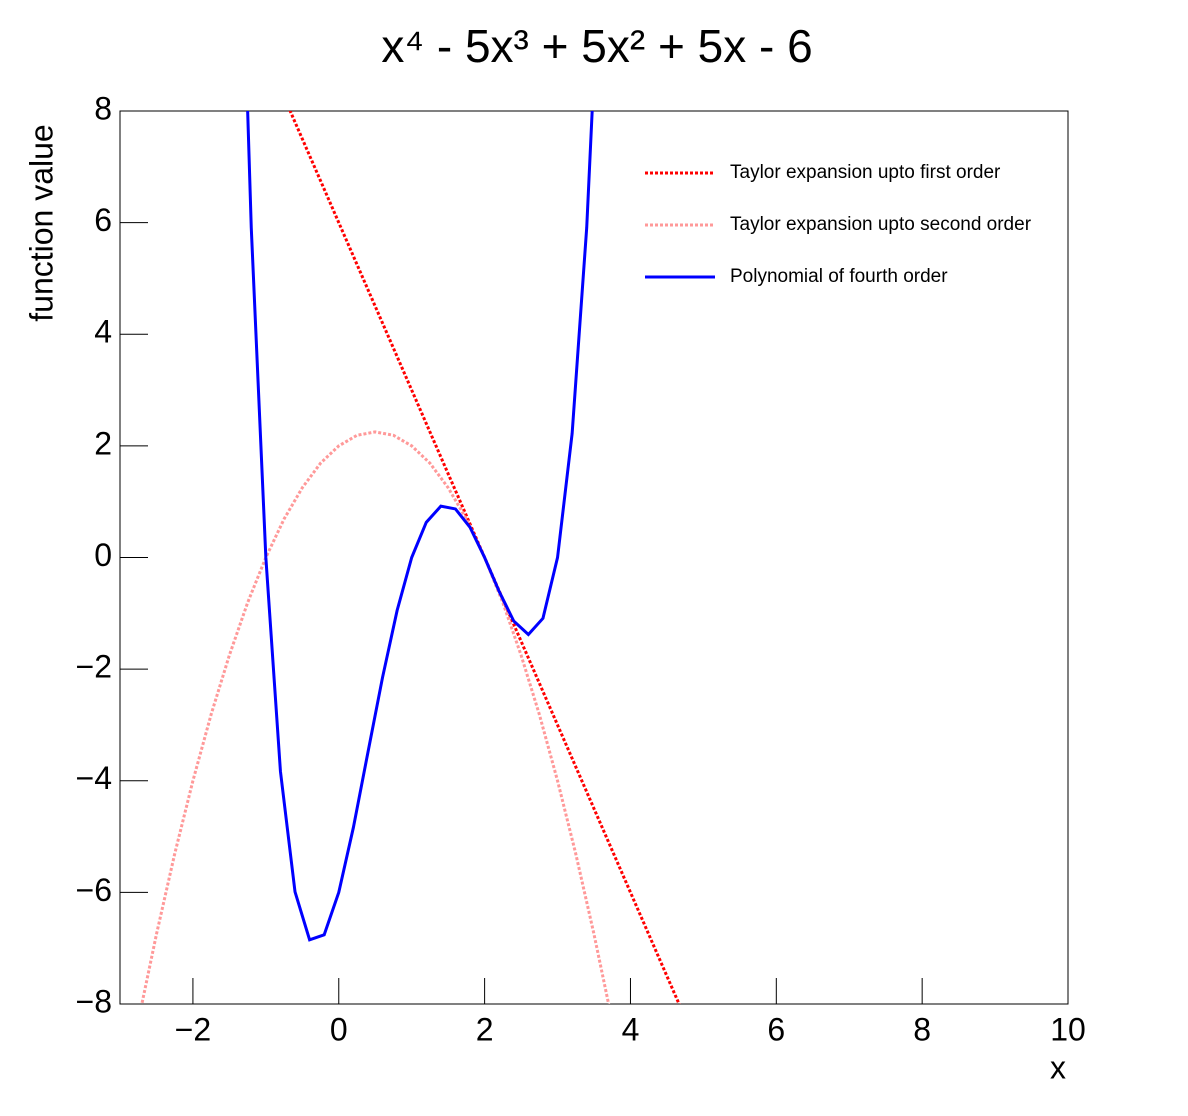  Describe the element at coordinates (94, 890) in the screenshot. I see `y-tick-label: −6` at that location.